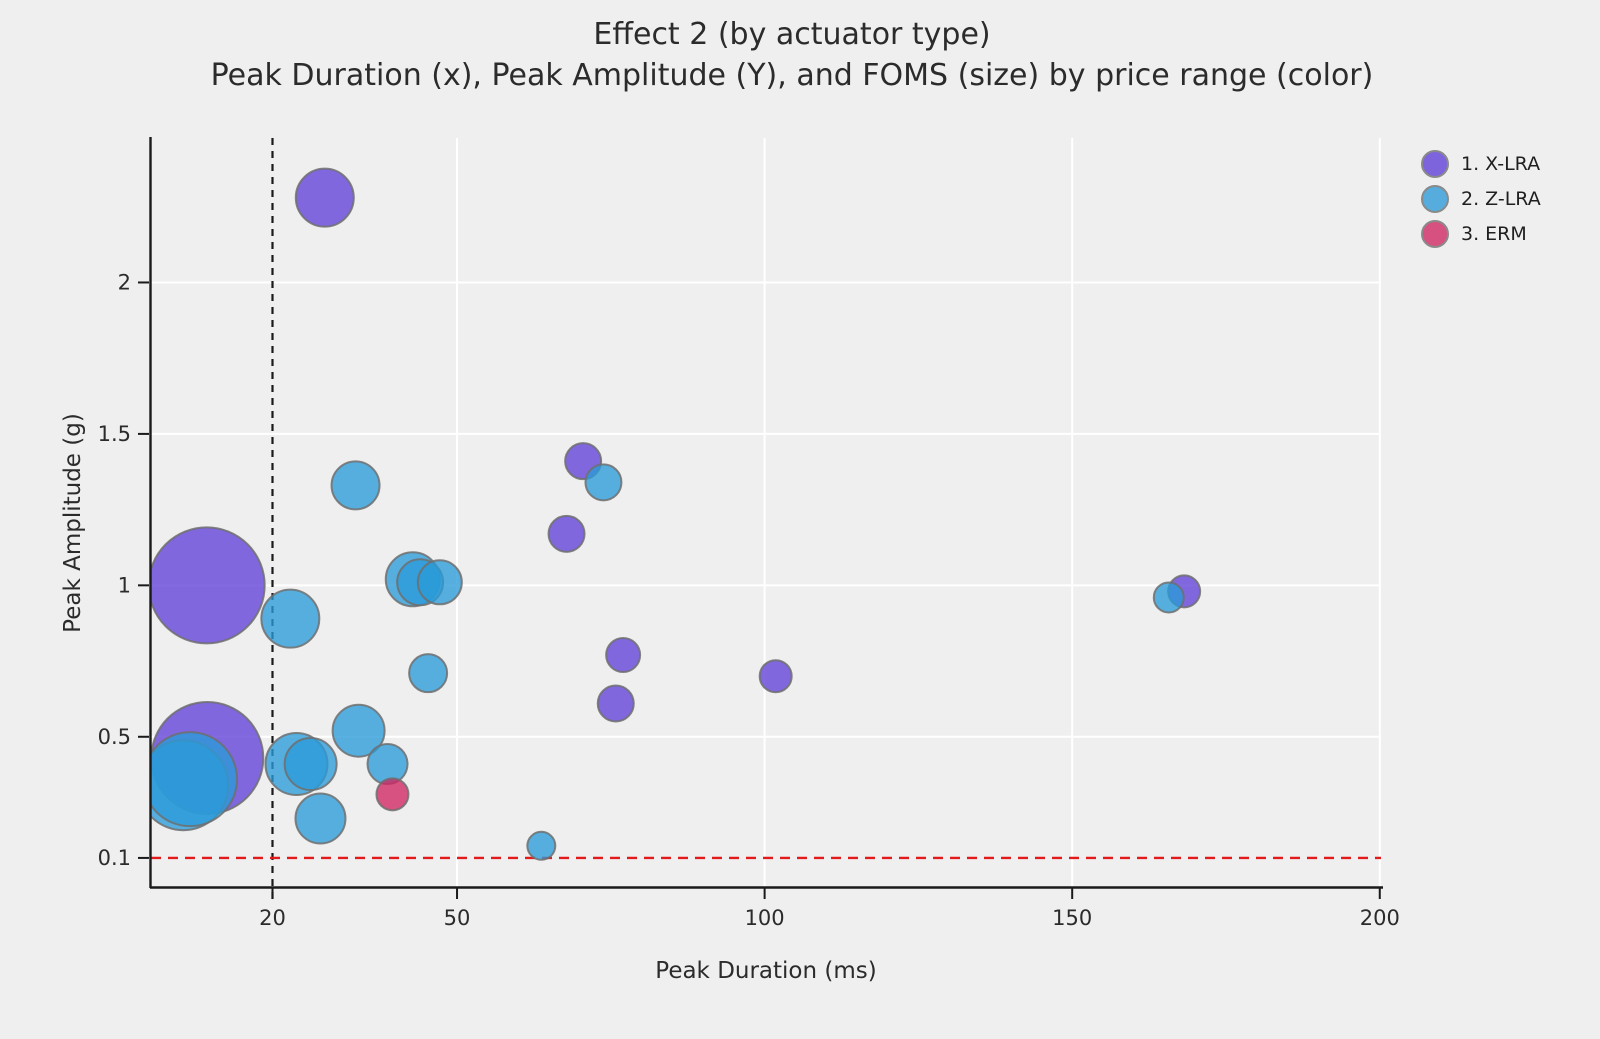  I want to click on legend-label: 3. ERM, so click(1494, 233).